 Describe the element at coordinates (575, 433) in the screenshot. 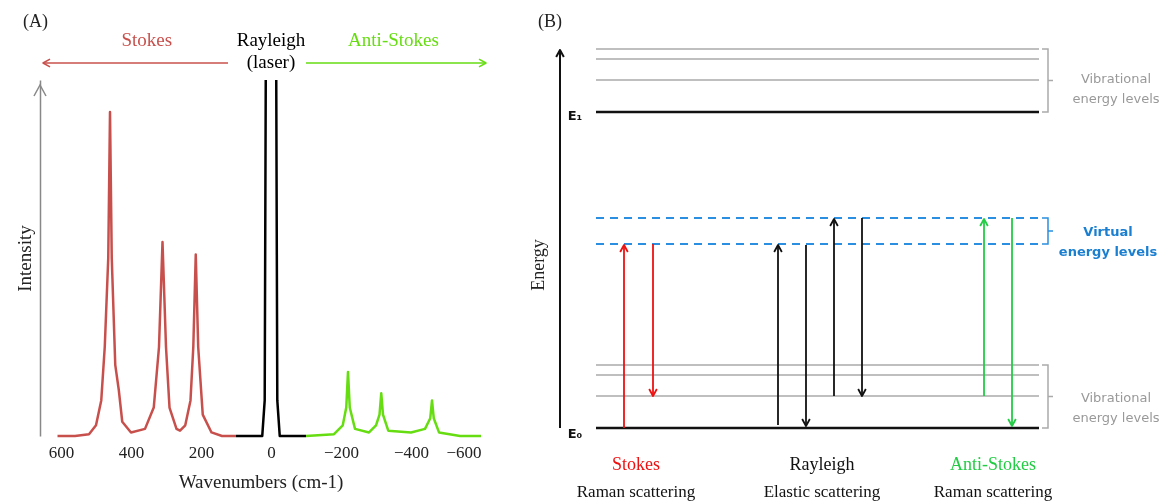

I see `text: E₀` at that location.